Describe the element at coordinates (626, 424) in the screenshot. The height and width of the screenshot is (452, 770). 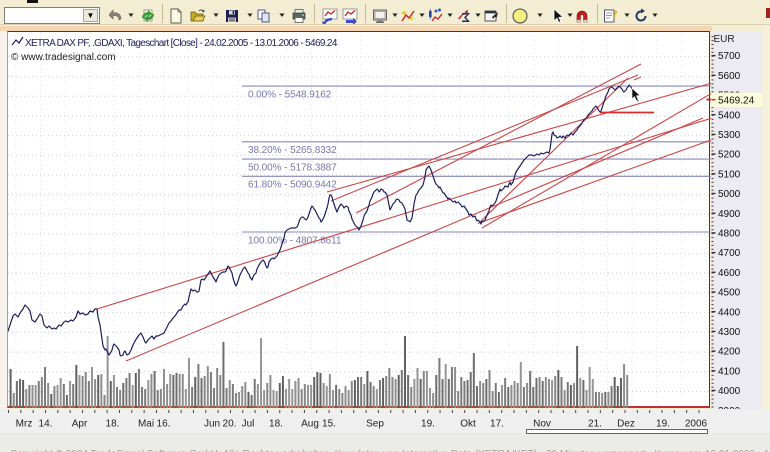
I see `svg-text: Dez` at that location.